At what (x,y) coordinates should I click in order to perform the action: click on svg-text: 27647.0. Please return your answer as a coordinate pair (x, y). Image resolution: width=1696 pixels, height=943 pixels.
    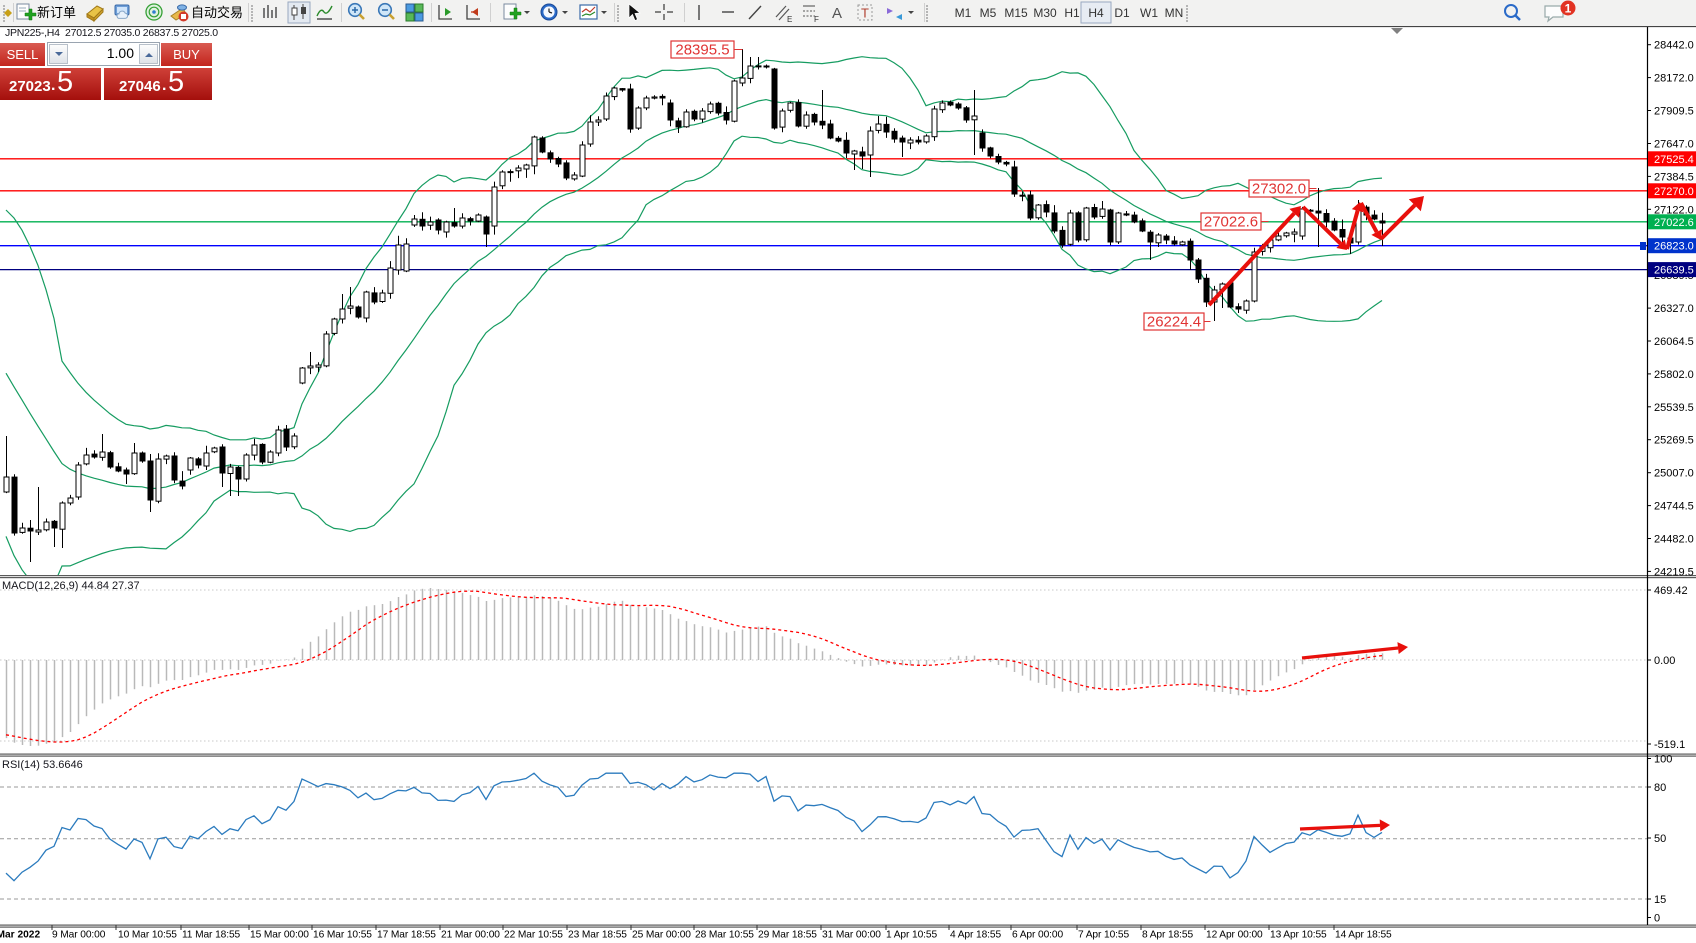
    Looking at the image, I should click on (1674, 145).